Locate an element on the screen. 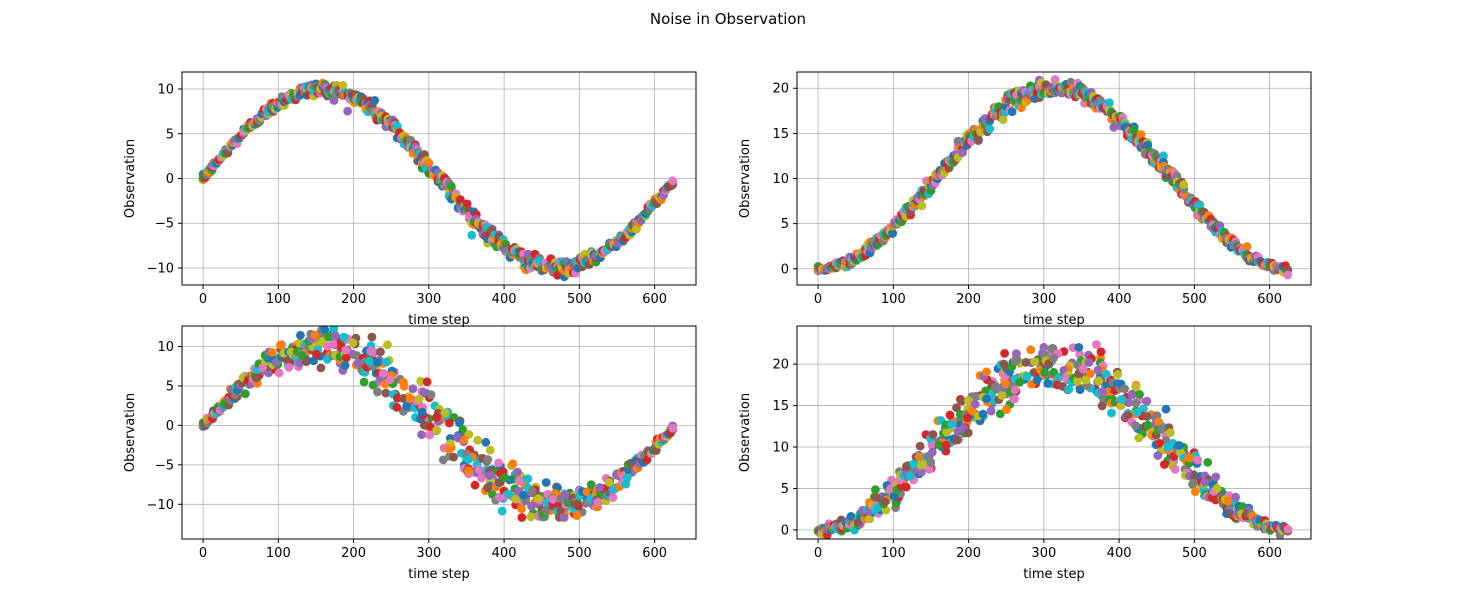  scatter-points is located at coordinates (438, 180).